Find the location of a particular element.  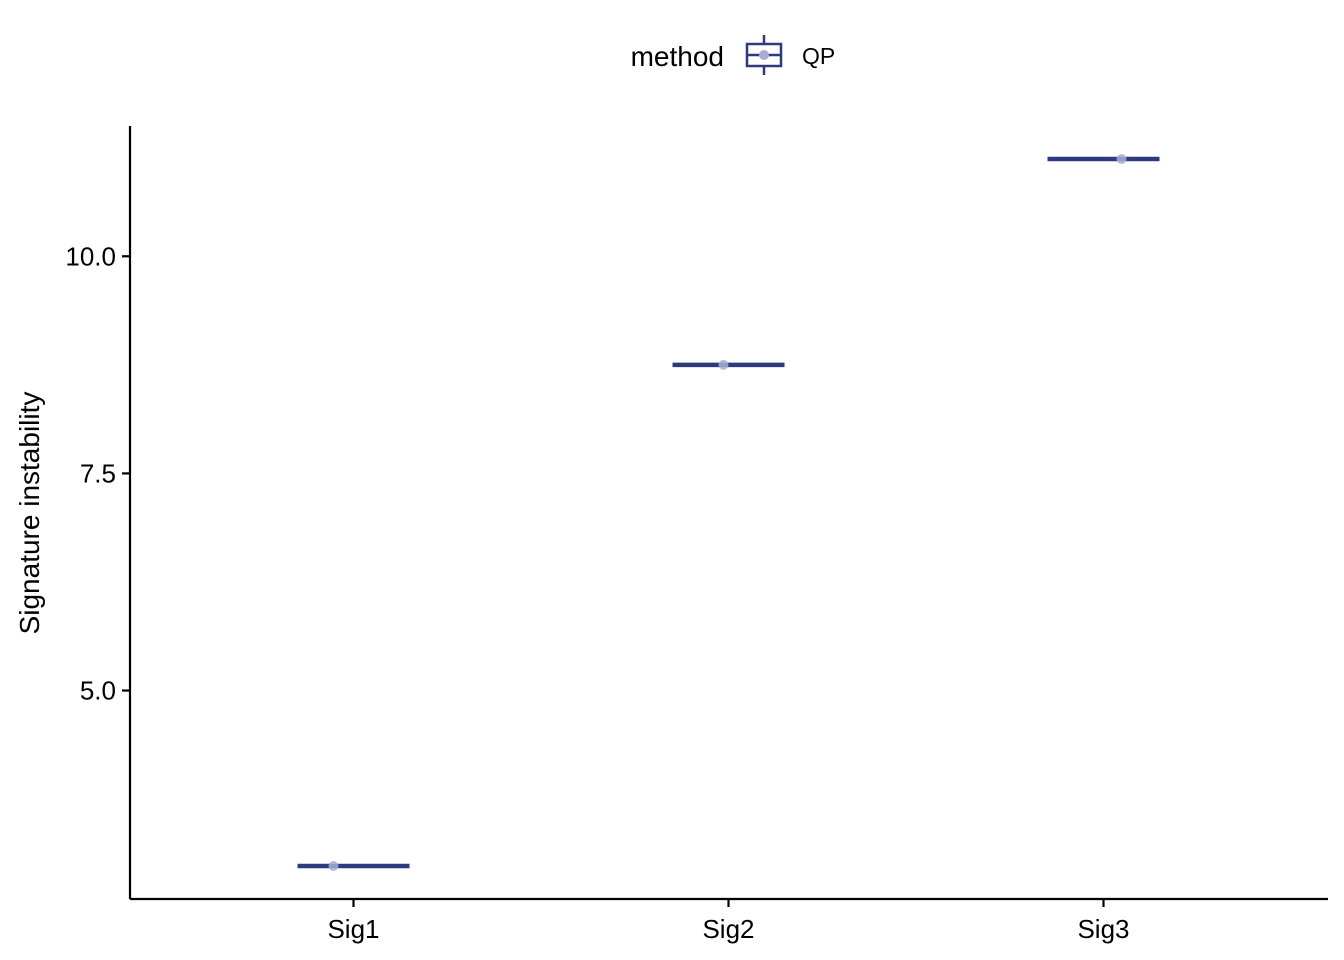

x-tick-label: Sig2 is located at coordinates (728, 929).